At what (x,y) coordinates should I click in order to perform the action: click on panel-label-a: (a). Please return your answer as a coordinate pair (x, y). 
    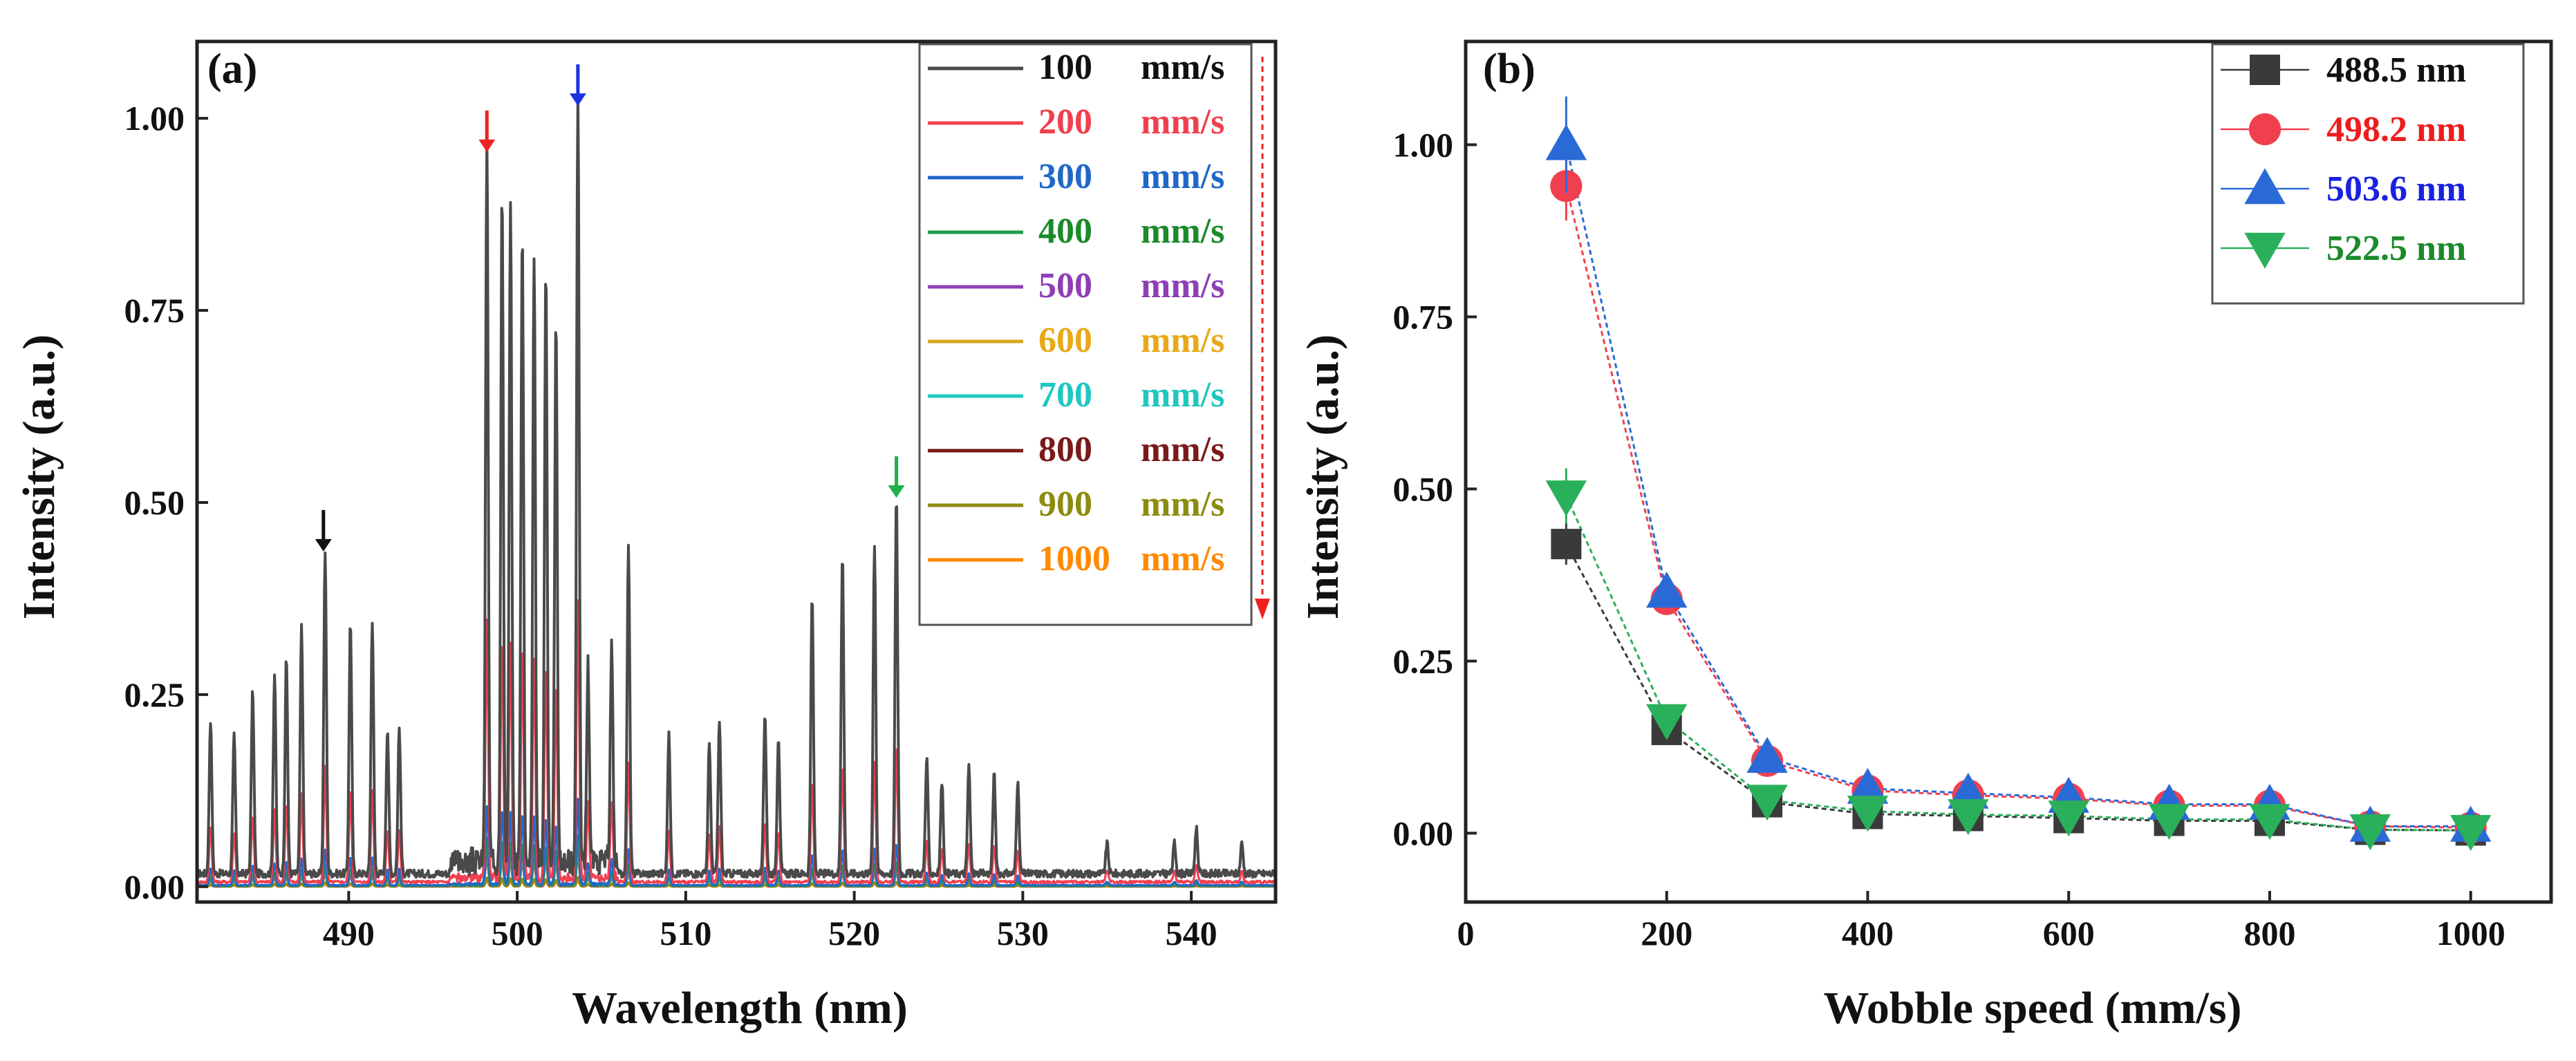
    Looking at the image, I should click on (232, 69).